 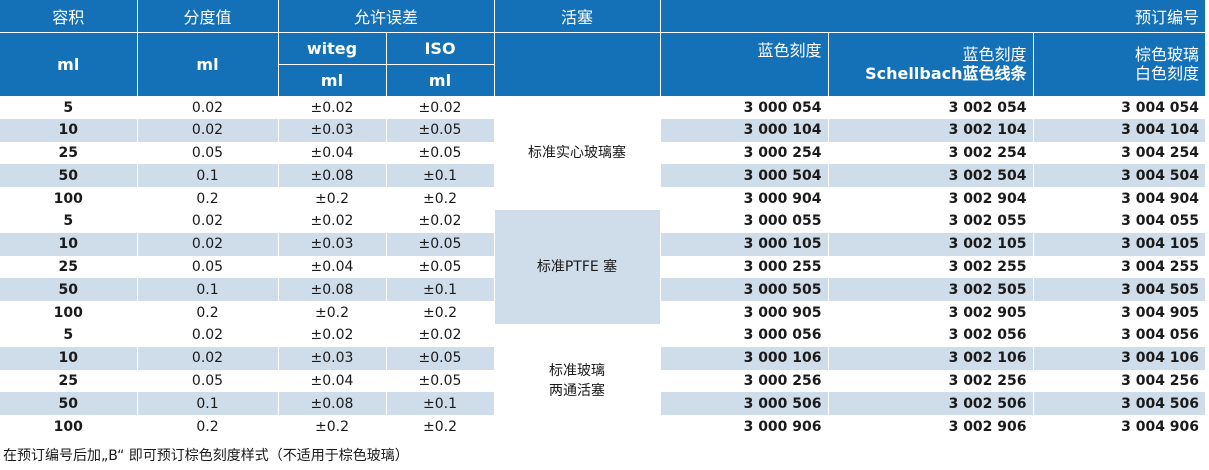 I want to click on cell-order-amber: 3 004 104, so click(x=1119, y=130).